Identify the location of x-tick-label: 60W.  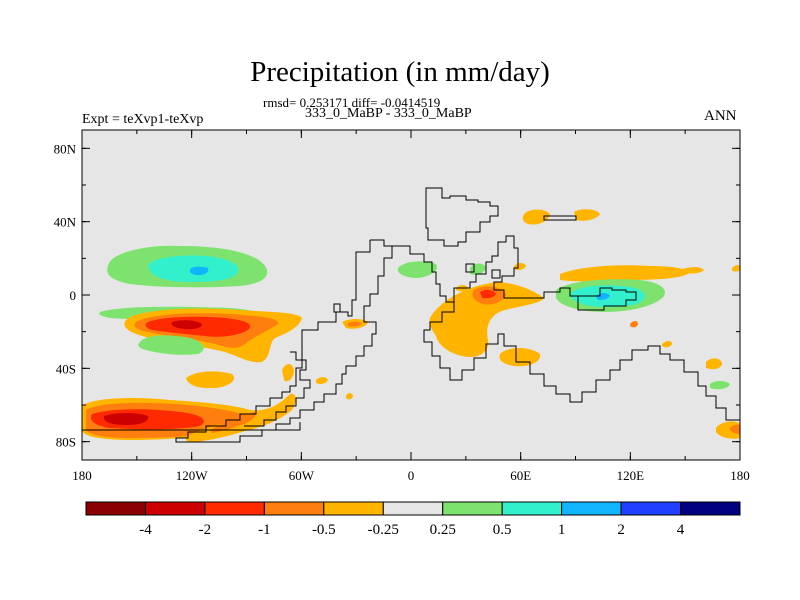
(302, 475).